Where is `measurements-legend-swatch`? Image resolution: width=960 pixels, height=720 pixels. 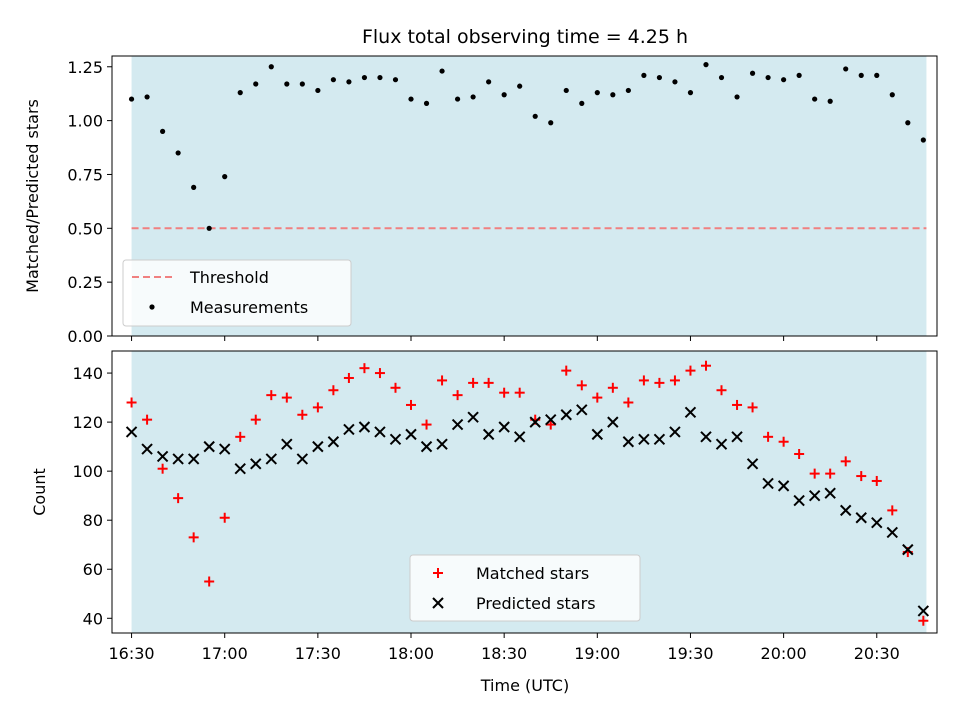
measurements-legend-swatch is located at coordinates (152, 307).